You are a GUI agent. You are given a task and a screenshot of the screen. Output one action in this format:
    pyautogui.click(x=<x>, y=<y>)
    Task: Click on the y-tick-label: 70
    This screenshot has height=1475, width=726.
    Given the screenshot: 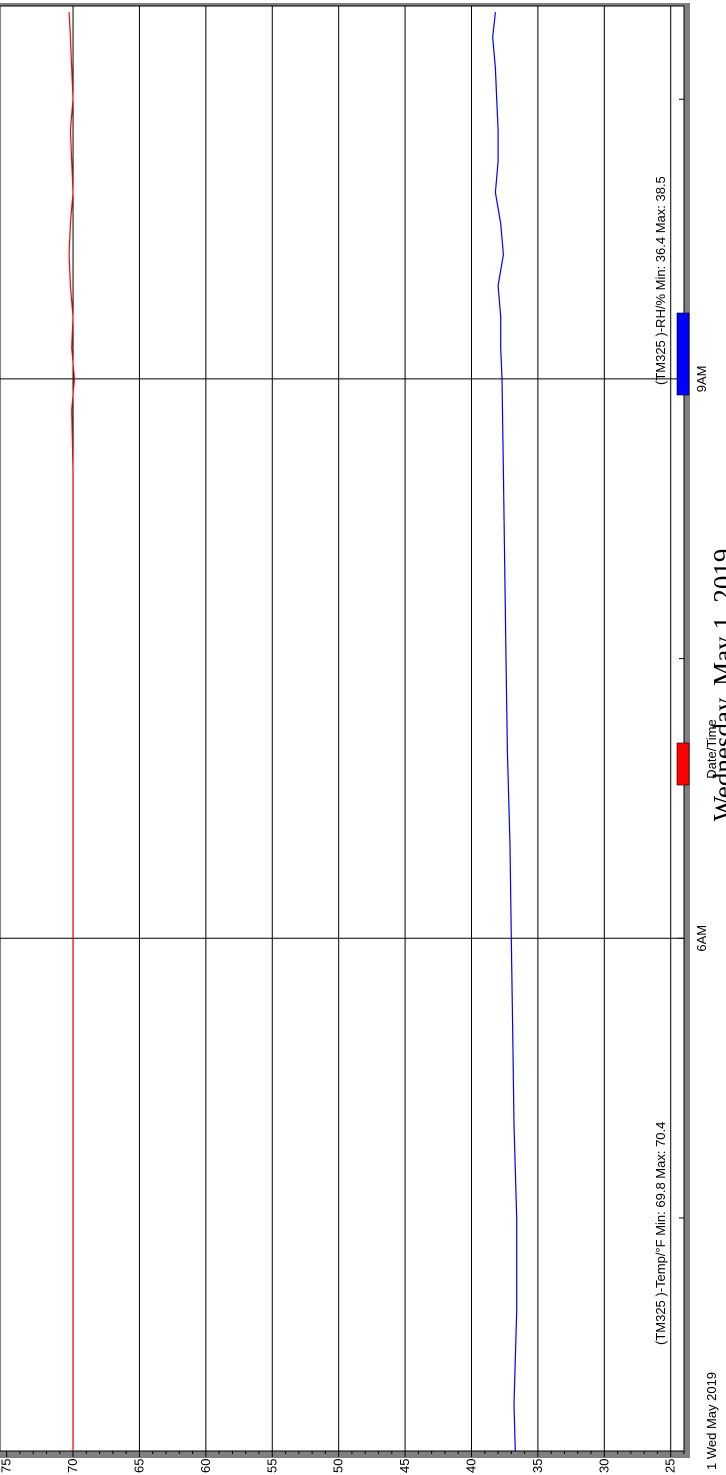 What is the action you would take?
    pyautogui.click(x=72, y=1466)
    